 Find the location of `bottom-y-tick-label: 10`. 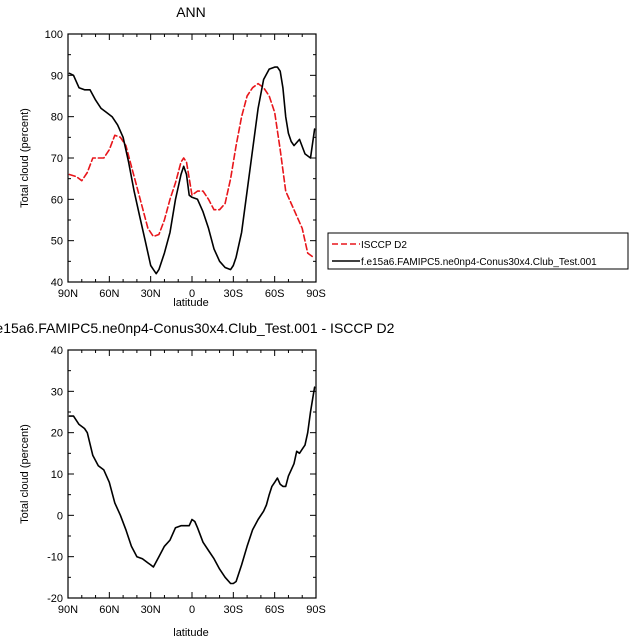

bottom-y-tick-label: 10 is located at coordinates (57, 475).